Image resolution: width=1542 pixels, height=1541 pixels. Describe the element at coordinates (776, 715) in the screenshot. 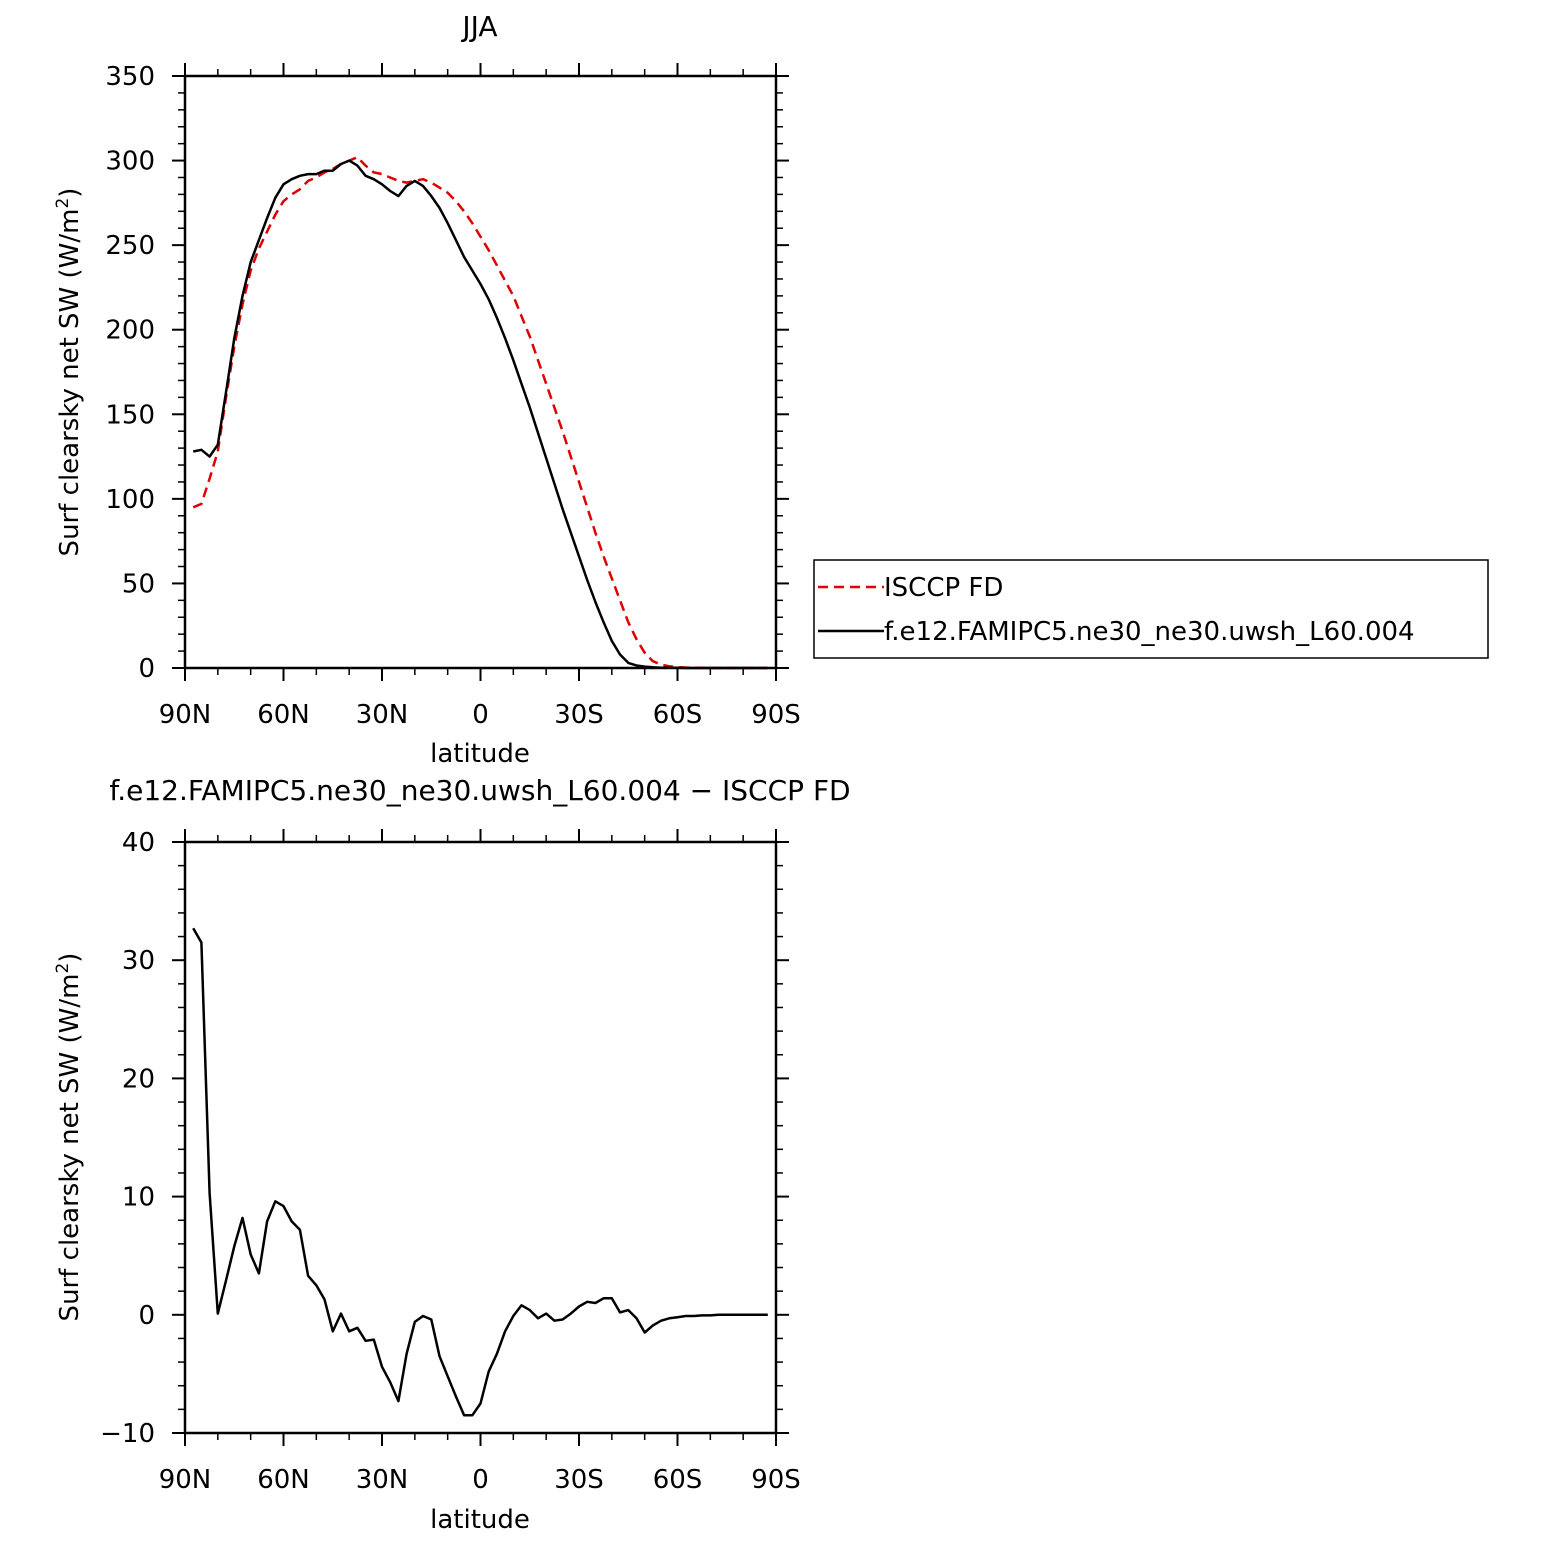

I see `top-x-tick-label: 90S` at that location.